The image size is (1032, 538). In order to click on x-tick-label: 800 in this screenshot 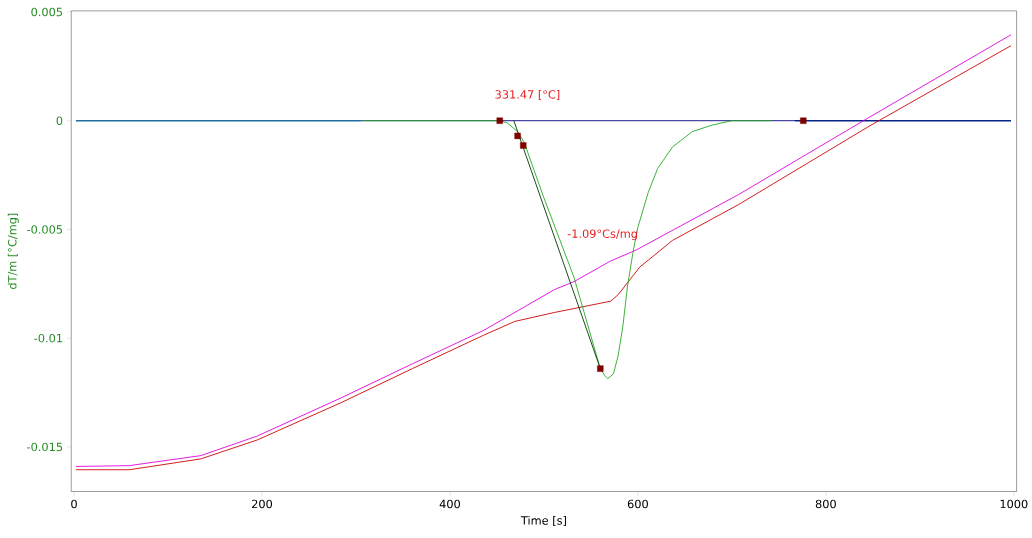, I will do `click(825, 504)`.